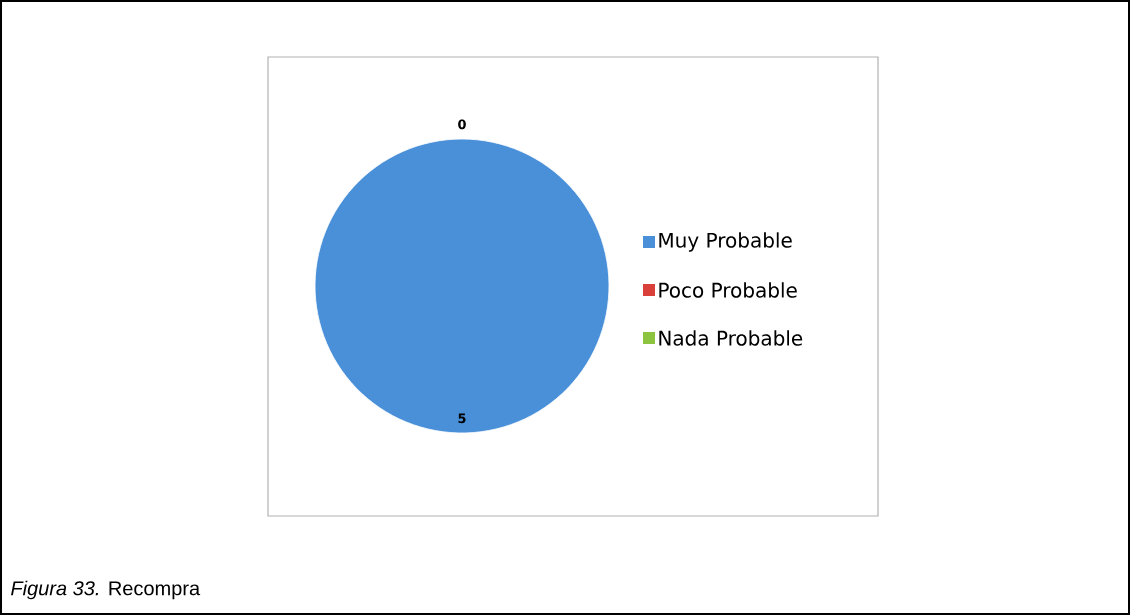 The image size is (1130, 615). What do you see at coordinates (725, 242) in the screenshot?
I see `legend-label: Muy Probable` at bounding box center [725, 242].